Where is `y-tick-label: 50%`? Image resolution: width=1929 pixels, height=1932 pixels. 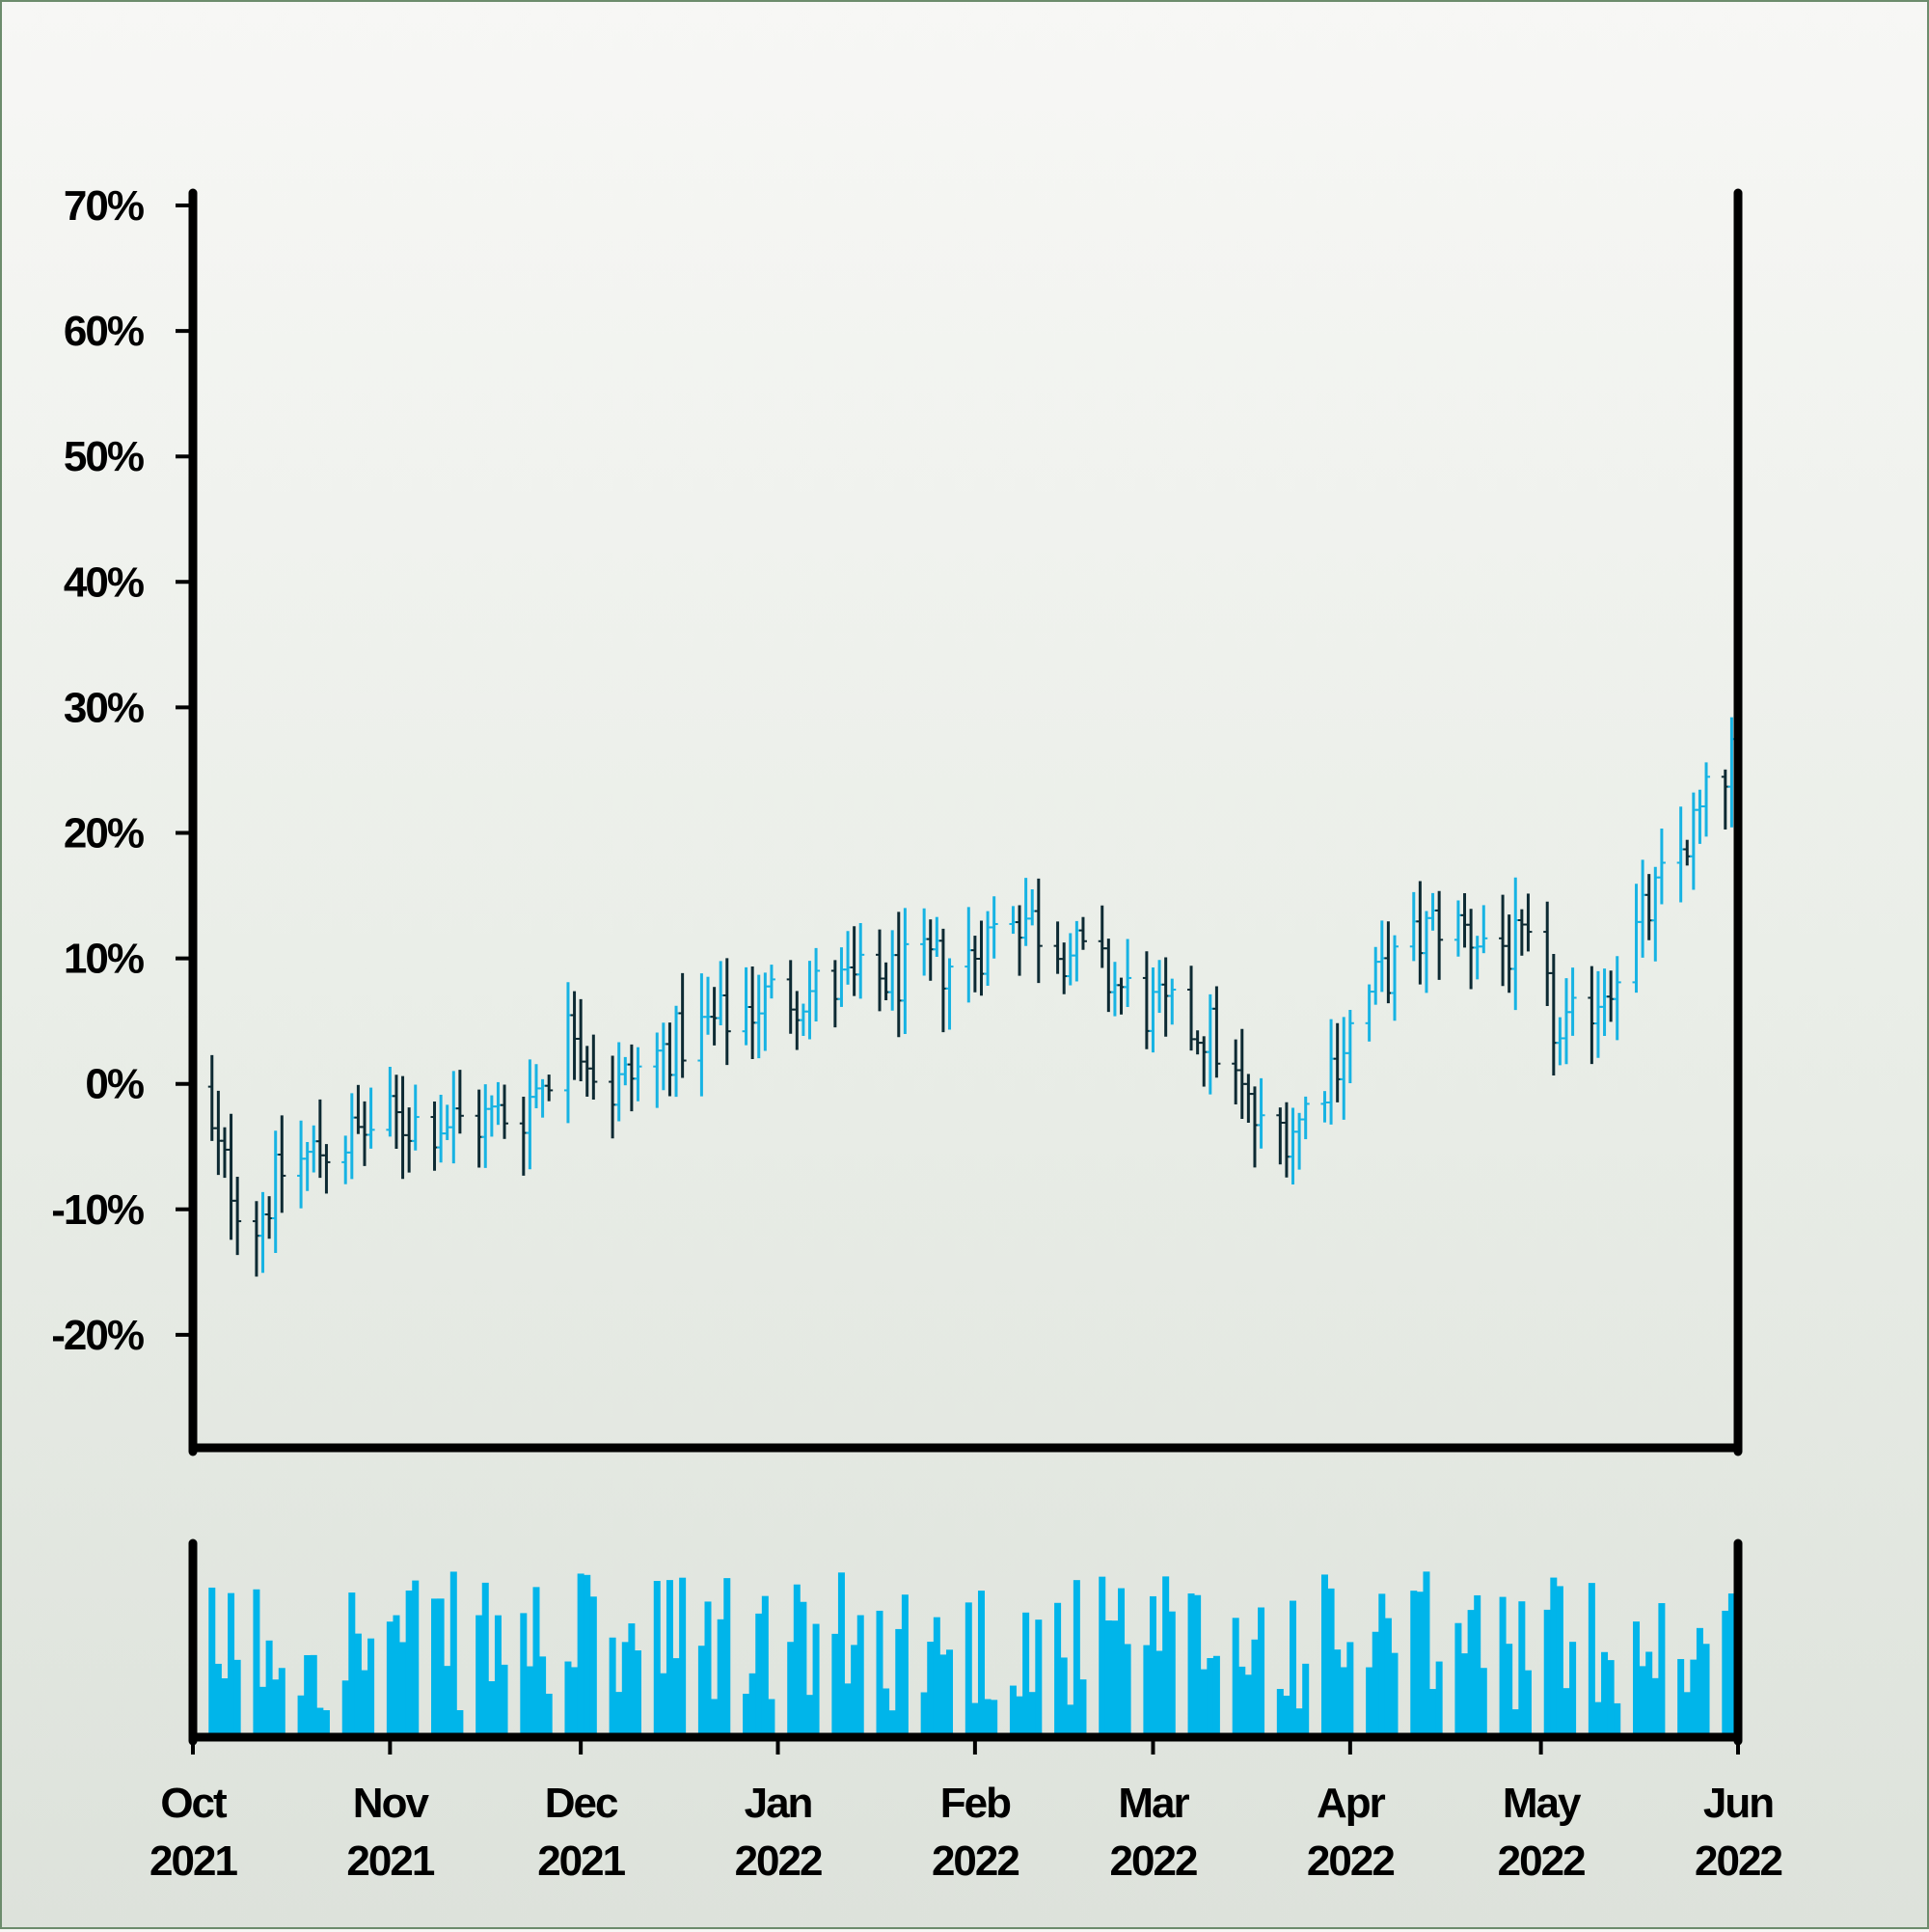 y-tick-label: 50% is located at coordinates (104, 456).